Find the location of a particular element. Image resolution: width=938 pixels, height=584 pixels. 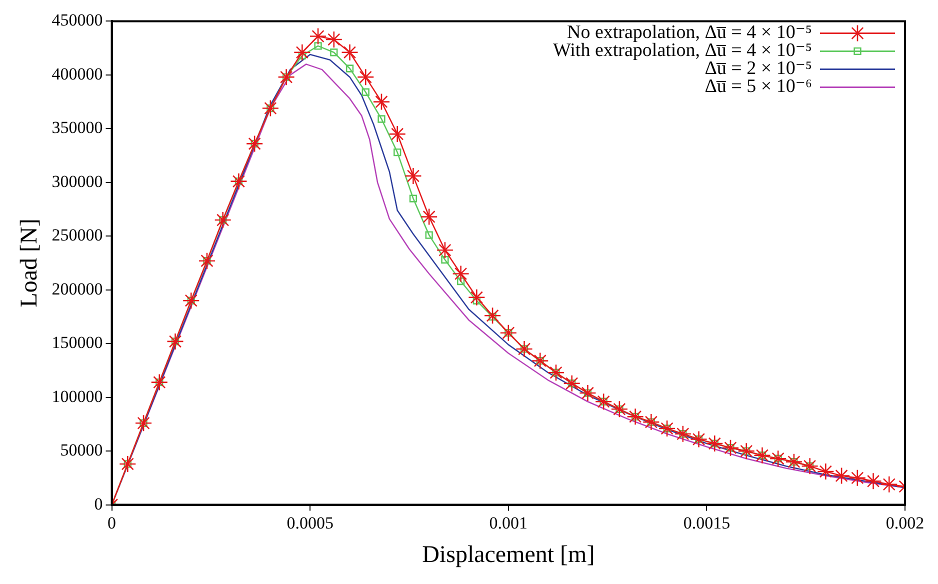

x-axis-title: Displacement [m] is located at coordinates (508, 555).